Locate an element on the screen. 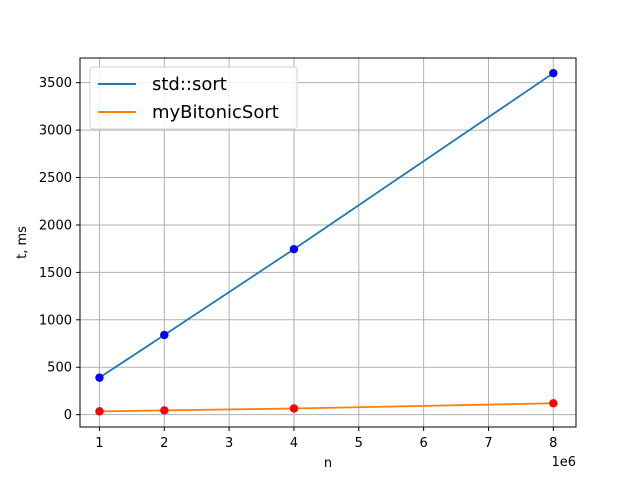 This screenshot has height=480, width=640. legend-box is located at coordinates (193, 98).